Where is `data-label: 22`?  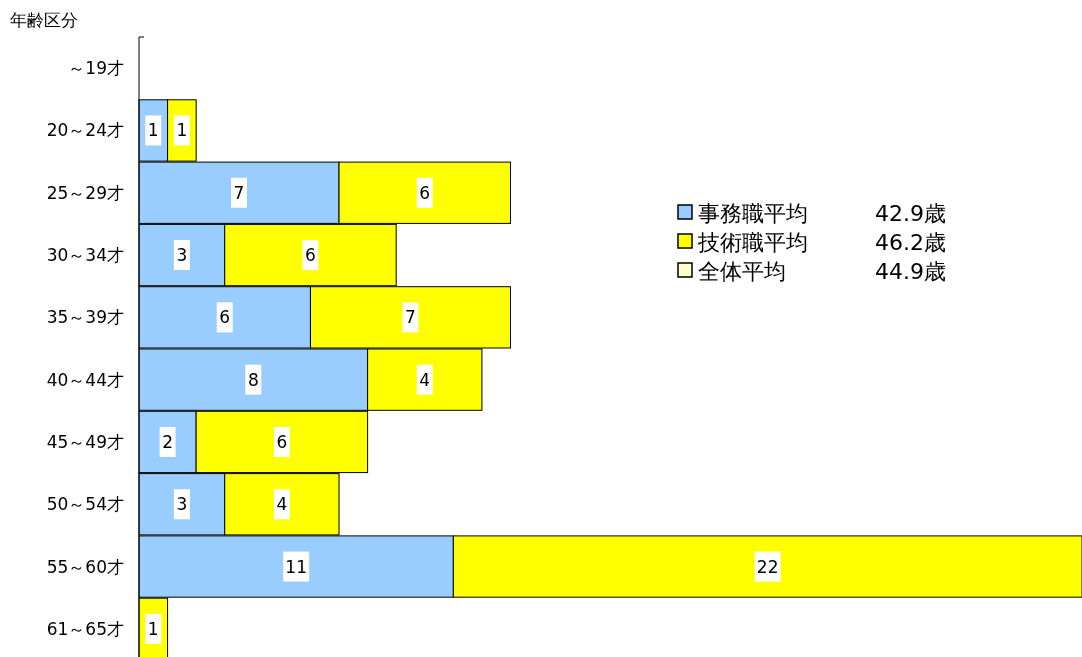
data-label: 22 is located at coordinates (767, 566).